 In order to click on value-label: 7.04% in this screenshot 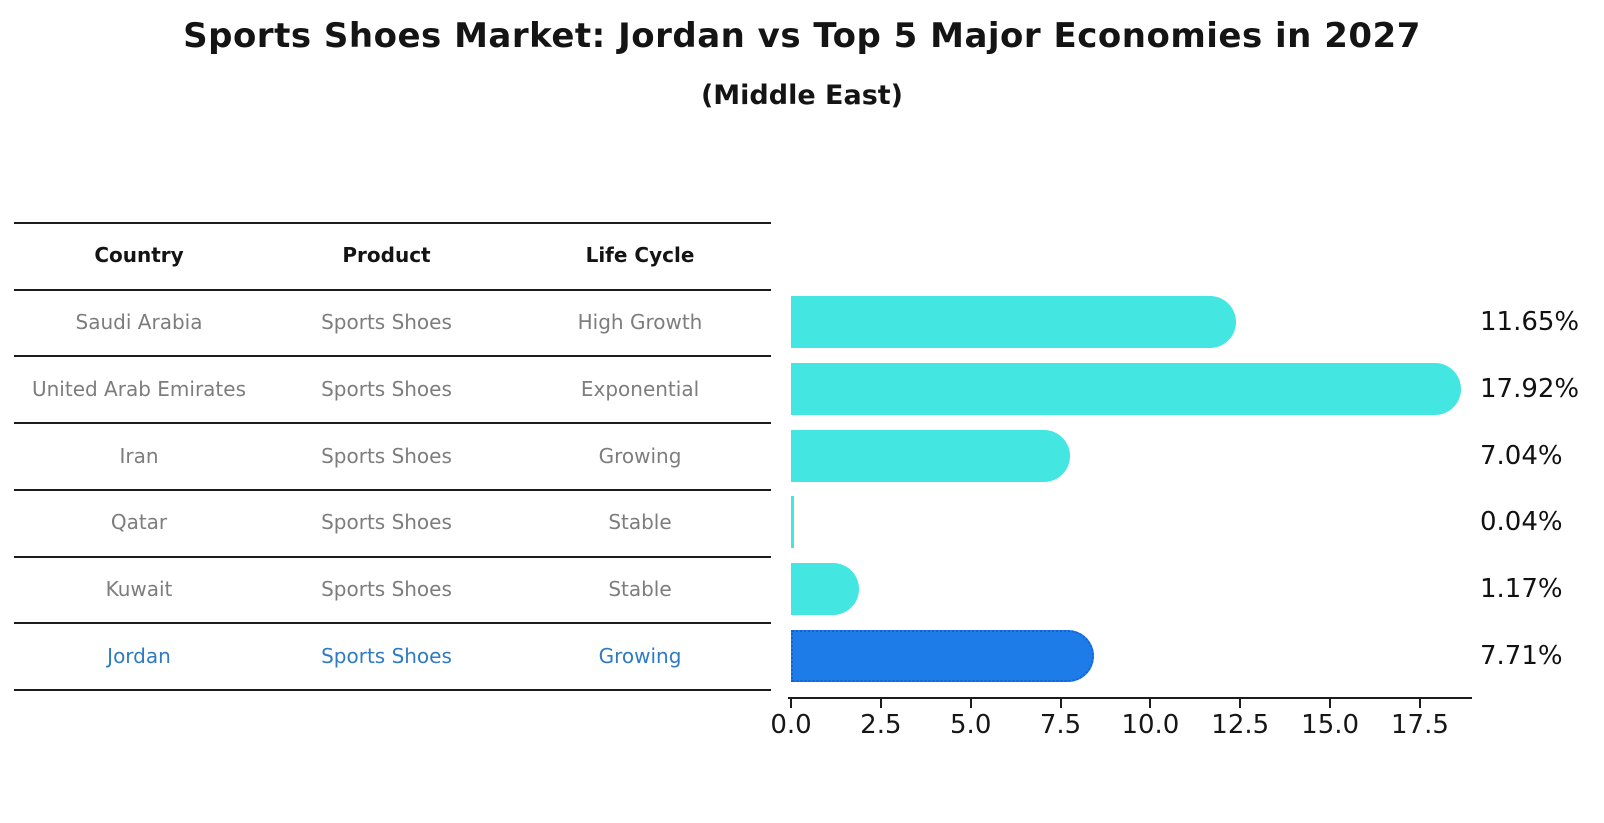, I will do `click(1521, 455)`.